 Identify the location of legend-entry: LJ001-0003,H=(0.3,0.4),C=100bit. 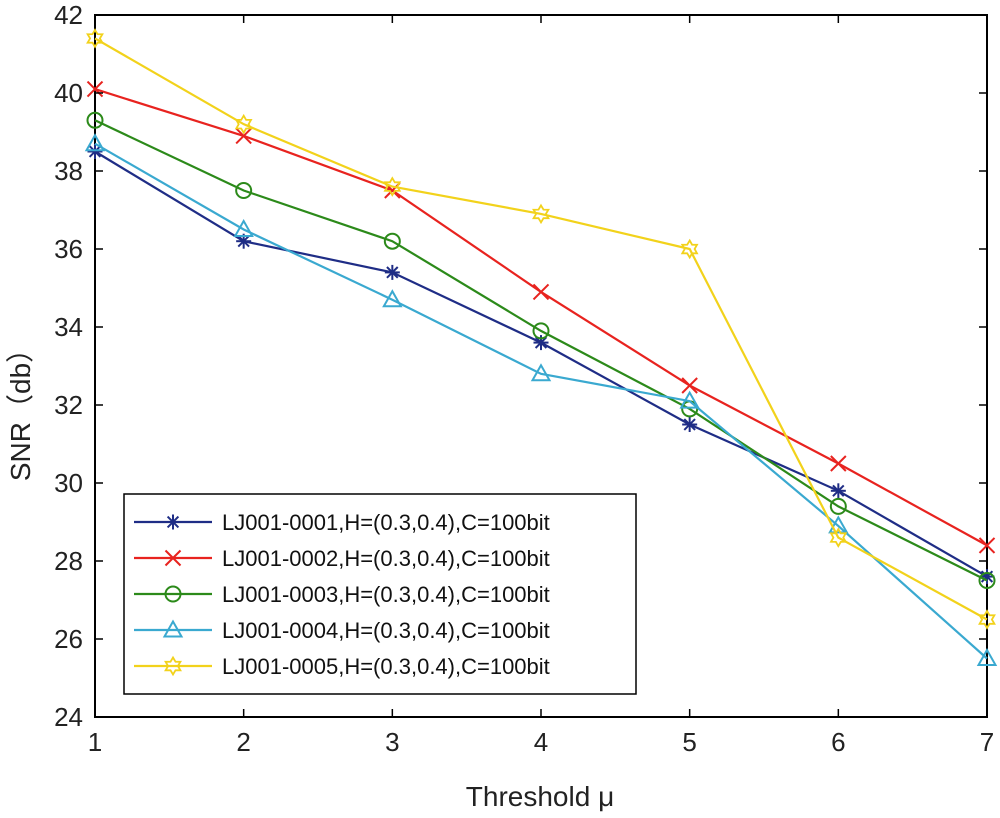
(342, 594).